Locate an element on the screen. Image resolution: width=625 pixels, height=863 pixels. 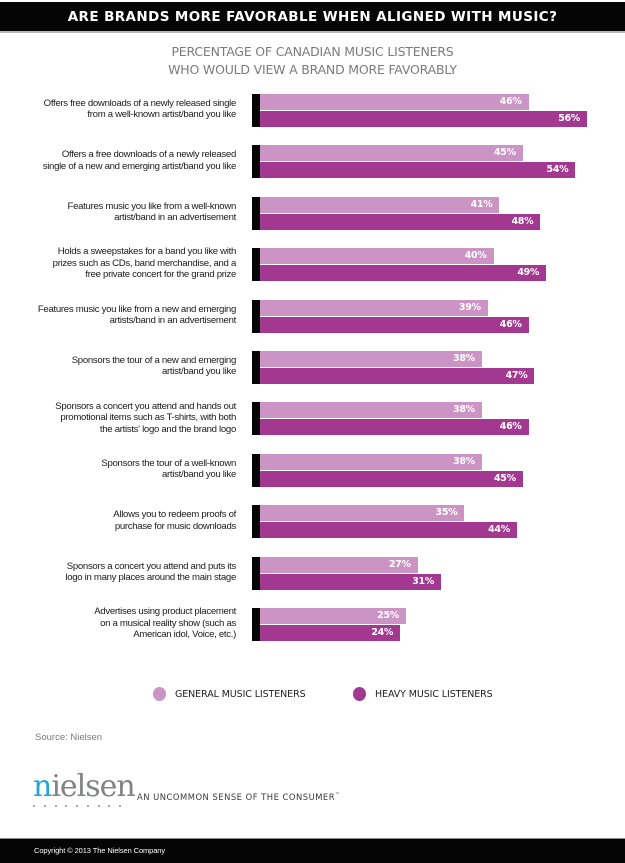
value-label-heavy: 54% is located at coordinates (557, 170).